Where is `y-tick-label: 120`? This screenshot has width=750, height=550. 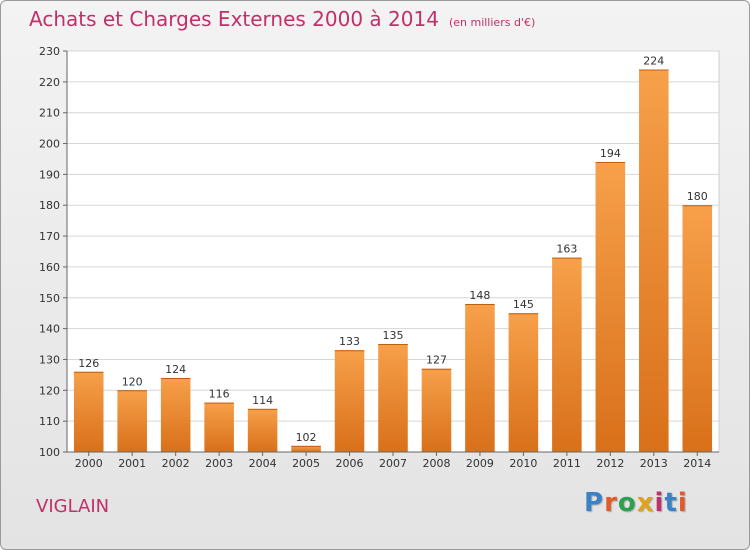
y-tick-label: 120 is located at coordinates (49, 390).